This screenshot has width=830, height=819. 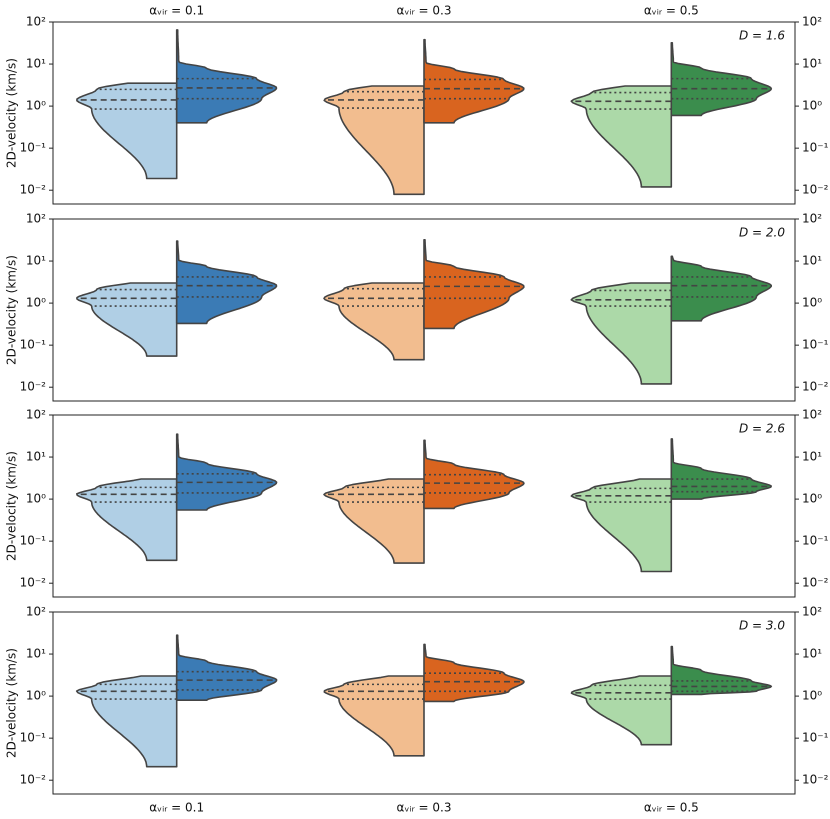 I want to click on annotation: D = 3.0, so click(x=762, y=626).